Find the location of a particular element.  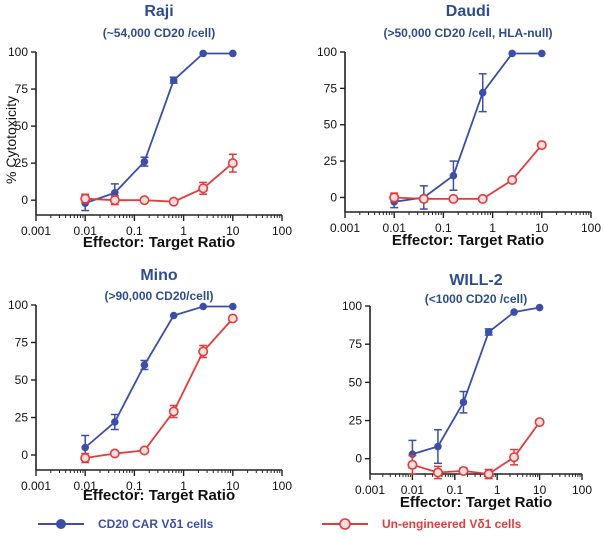

x-tick-label-mino: 0.01 is located at coordinates (86, 486).